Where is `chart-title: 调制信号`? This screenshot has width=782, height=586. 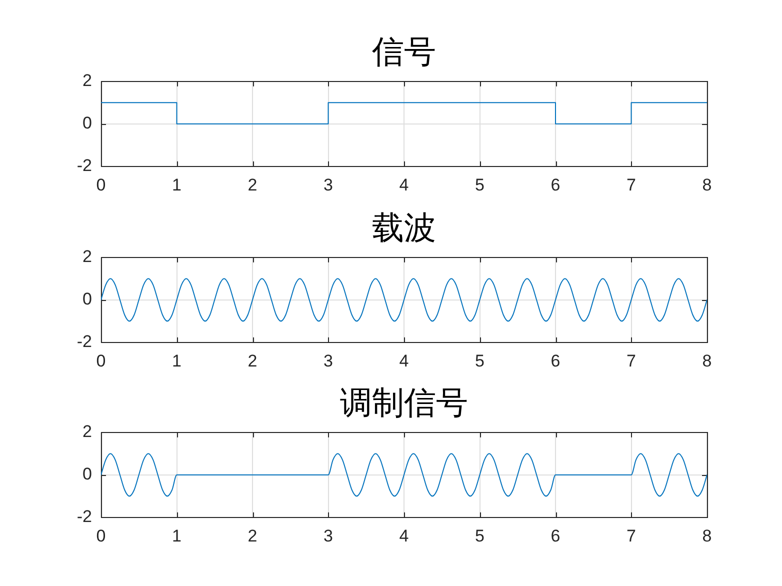 chart-title: 调制信号 is located at coordinates (404, 402).